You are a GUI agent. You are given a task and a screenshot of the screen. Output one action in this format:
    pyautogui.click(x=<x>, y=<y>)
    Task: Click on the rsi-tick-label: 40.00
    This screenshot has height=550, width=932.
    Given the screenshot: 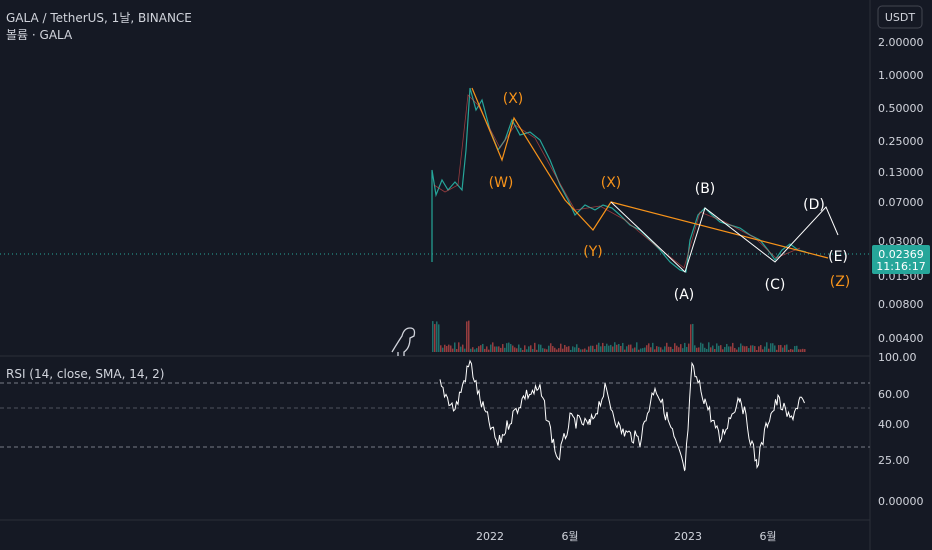 What is the action you would take?
    pyautogui.click(x=894, y=424)
    